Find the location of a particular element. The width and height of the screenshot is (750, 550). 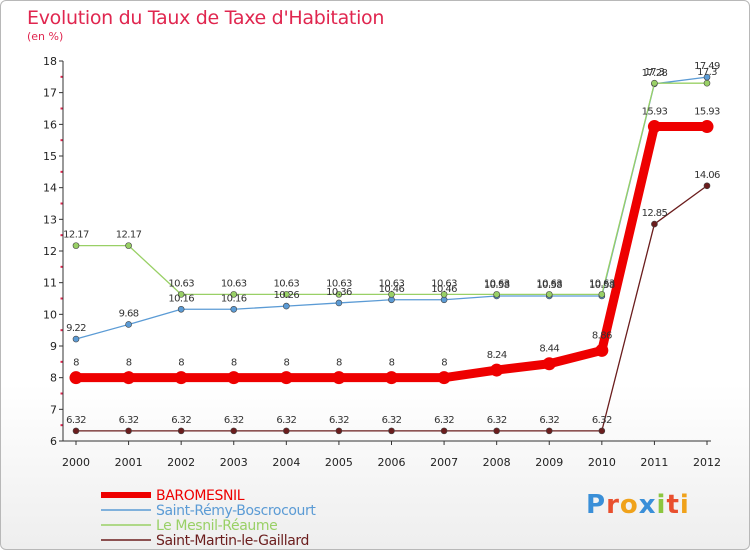

x-tick-label: 2008 is located at coordinates (497, 462).